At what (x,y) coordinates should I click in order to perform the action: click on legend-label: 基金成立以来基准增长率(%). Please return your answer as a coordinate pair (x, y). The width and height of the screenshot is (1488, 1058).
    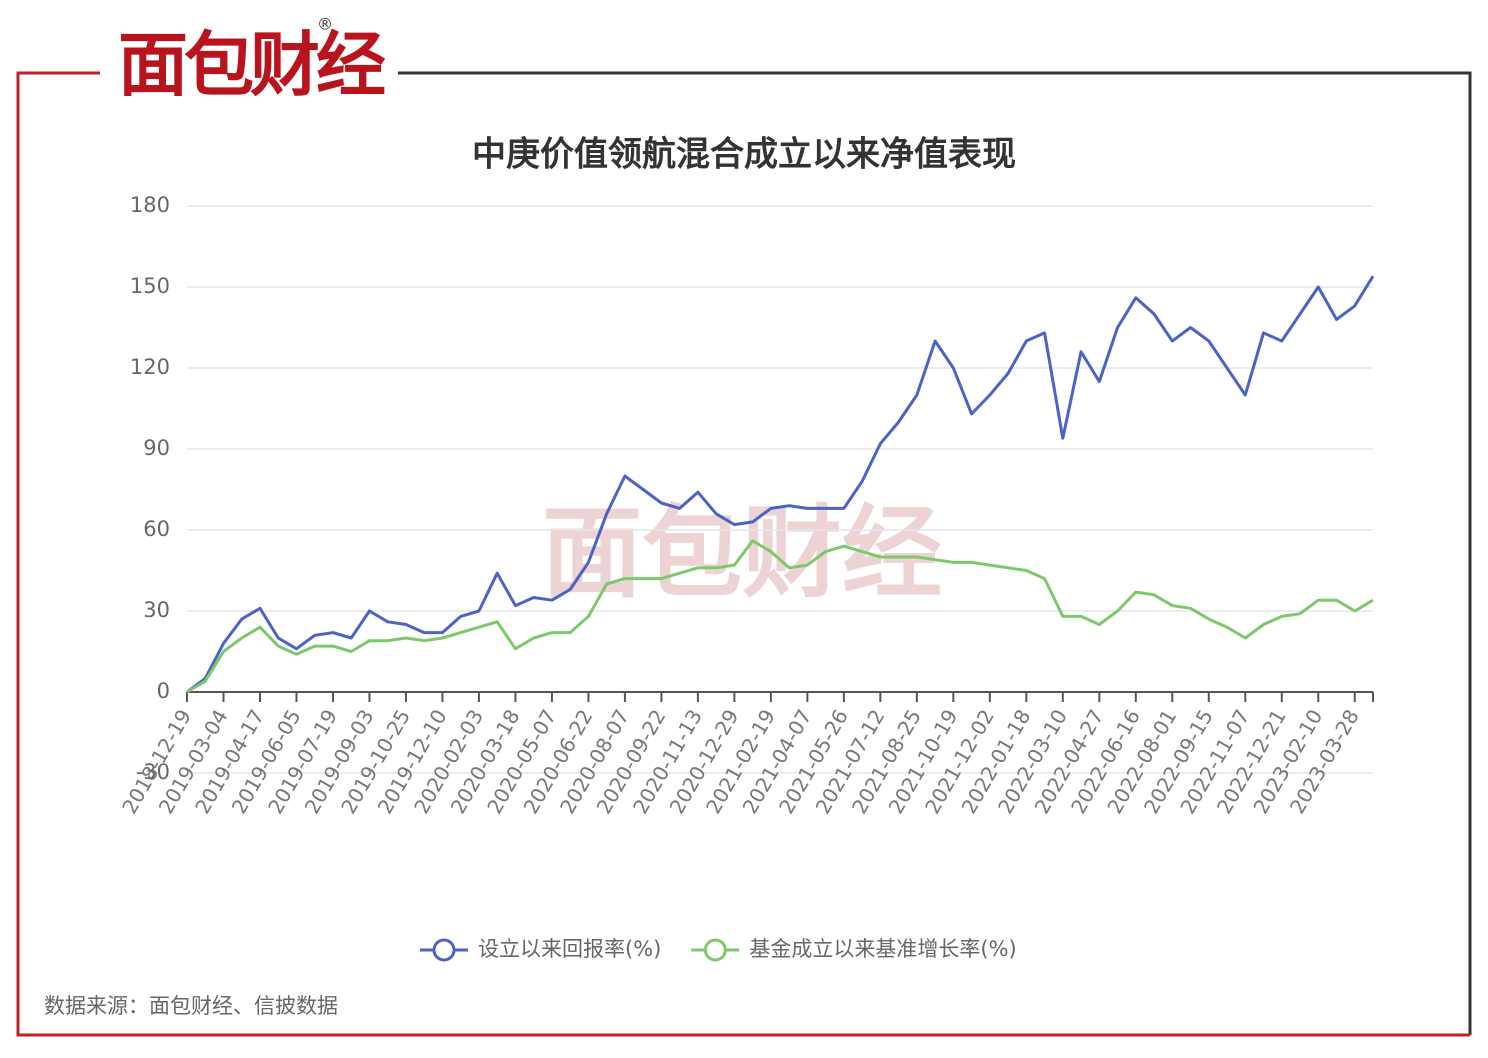
    Looking at the image, I should click on (882, 949).